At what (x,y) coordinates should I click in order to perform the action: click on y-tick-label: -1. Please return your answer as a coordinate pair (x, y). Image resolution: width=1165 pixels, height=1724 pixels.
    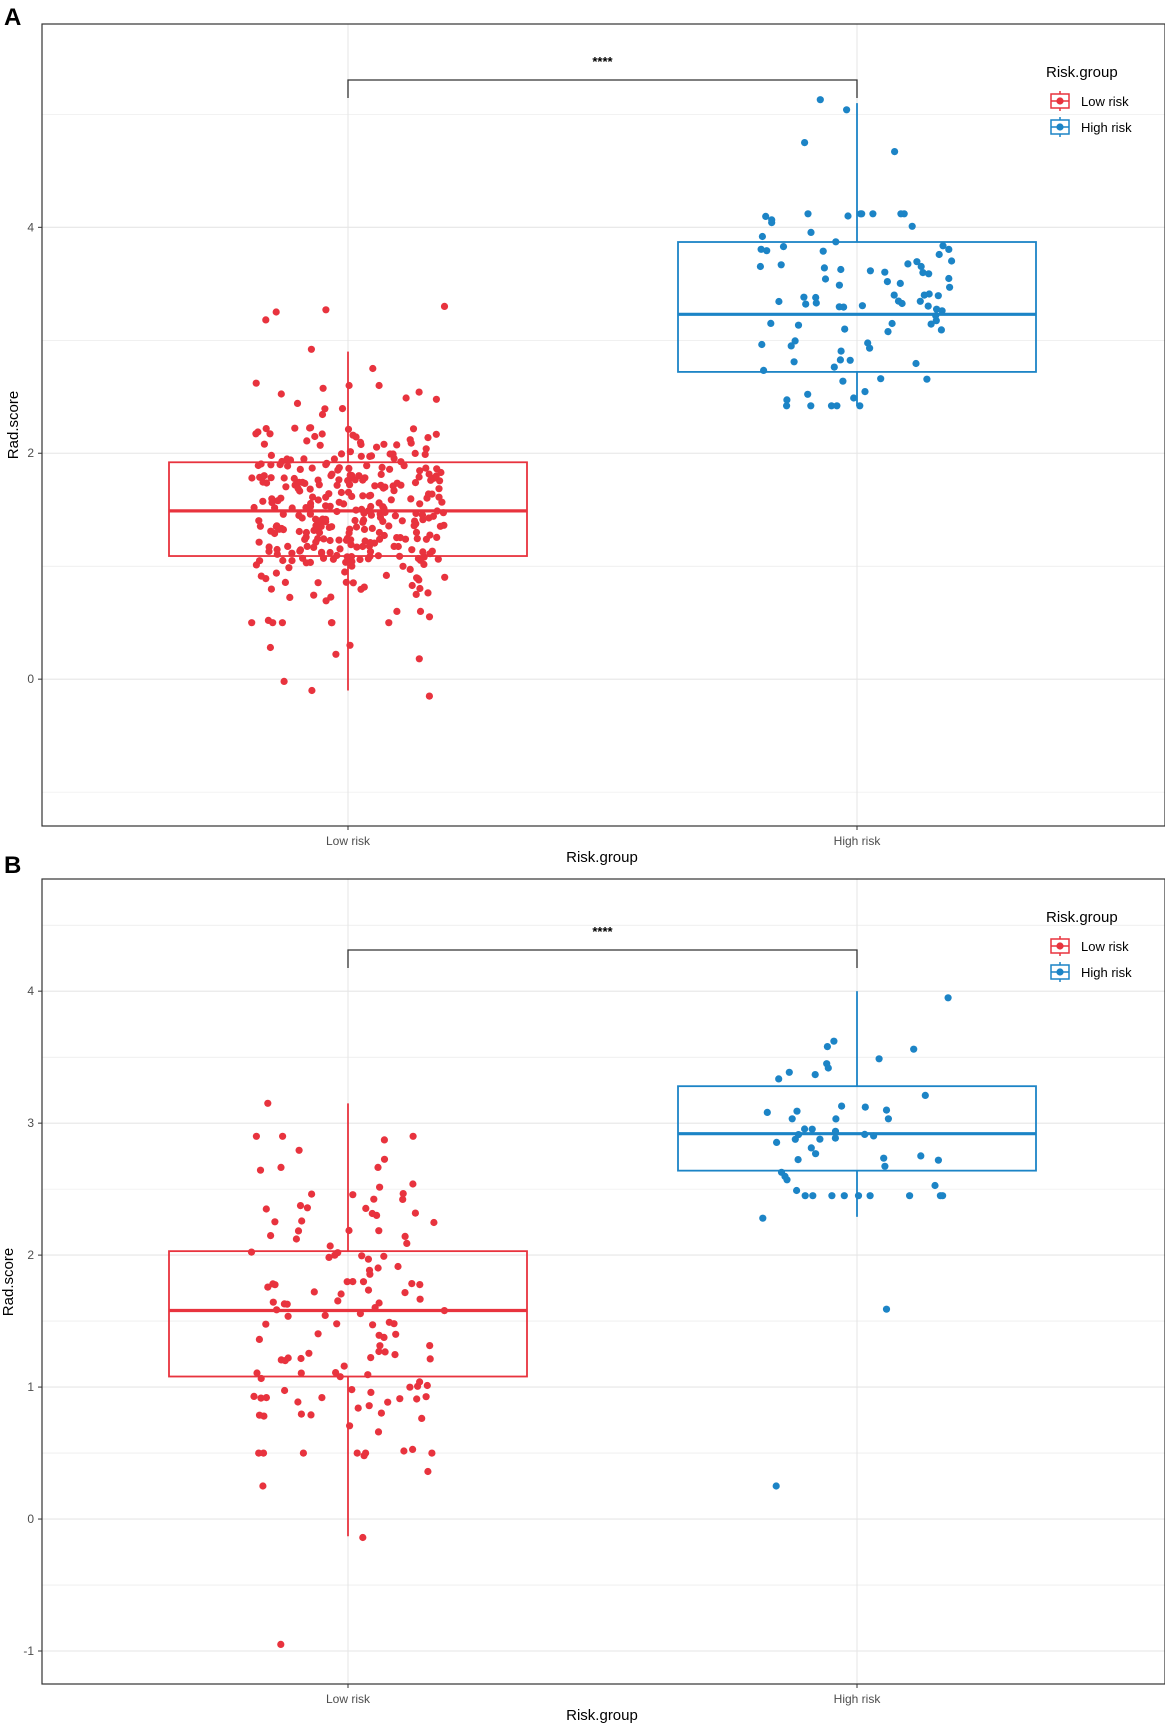
    Looking at the image, I should click on (28, 1651).